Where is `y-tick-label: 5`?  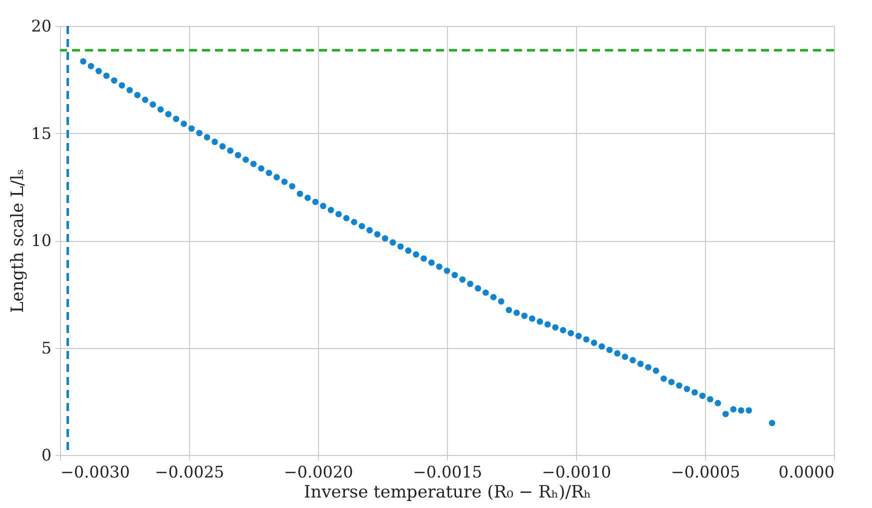
y-tick-label: 5 is located at coordinates (46, 348).